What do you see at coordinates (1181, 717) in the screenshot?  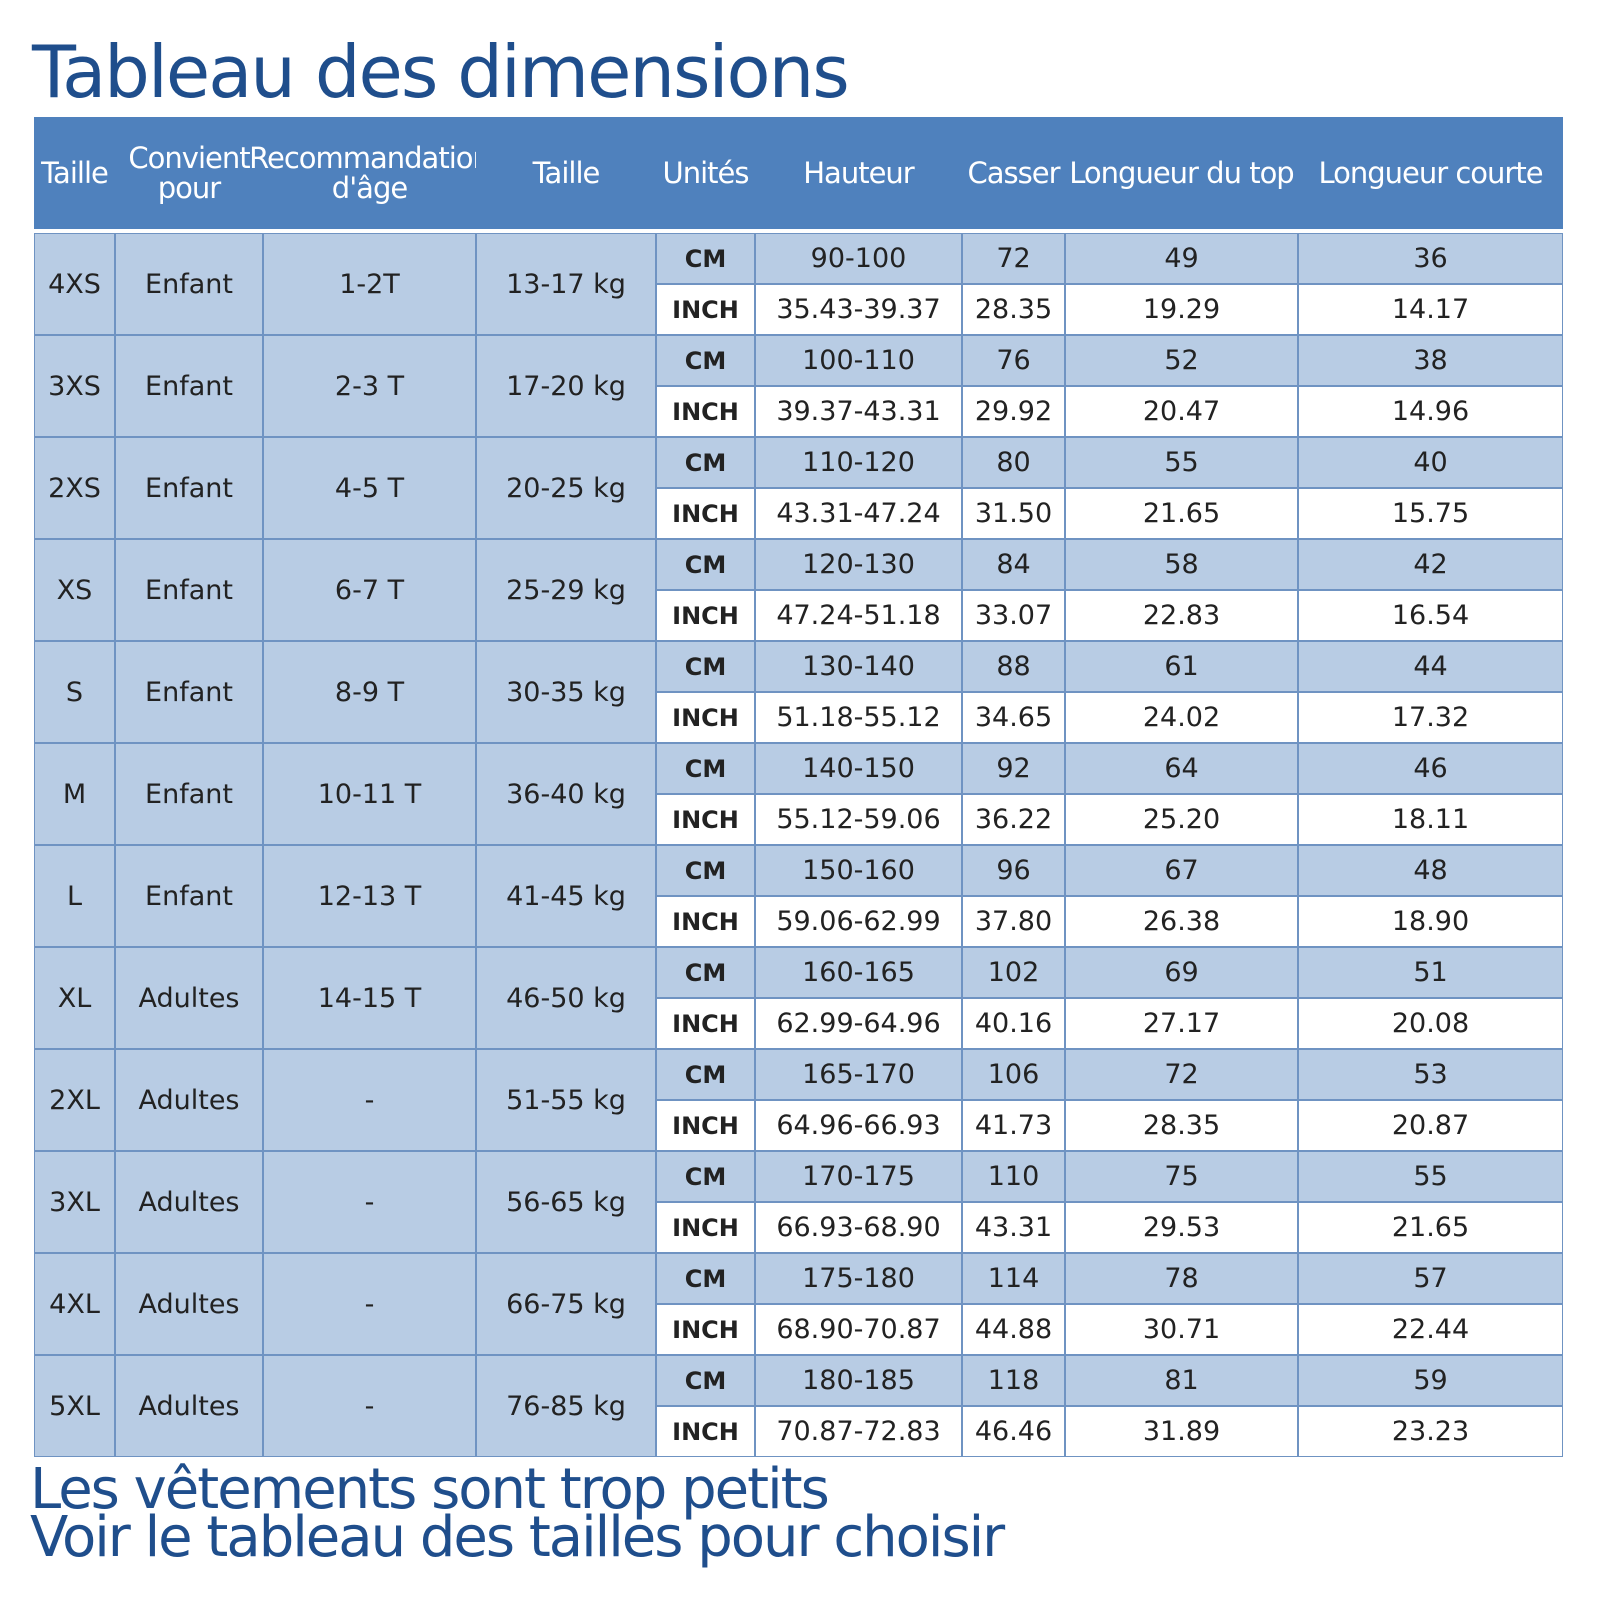 I see `value-cell: 24.02` at bounding box center [1181, 717].